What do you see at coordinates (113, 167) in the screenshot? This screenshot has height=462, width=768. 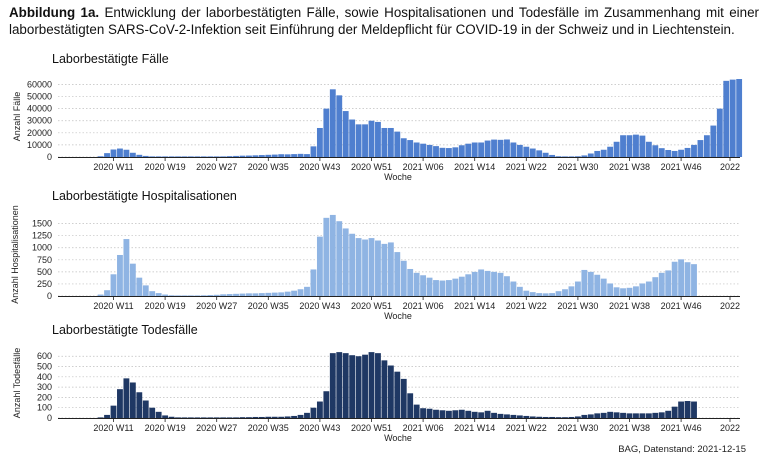 I see `x-tick-label: 2020 W11` at bounding box center [113, 167].